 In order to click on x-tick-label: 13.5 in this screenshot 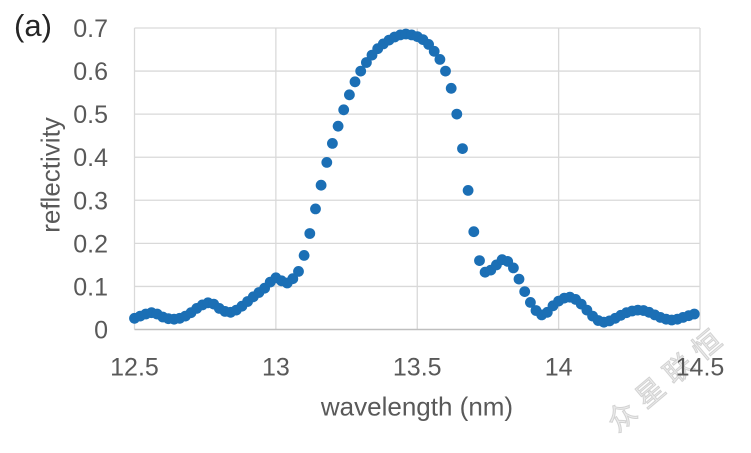, I will do `click(417, 368)`.